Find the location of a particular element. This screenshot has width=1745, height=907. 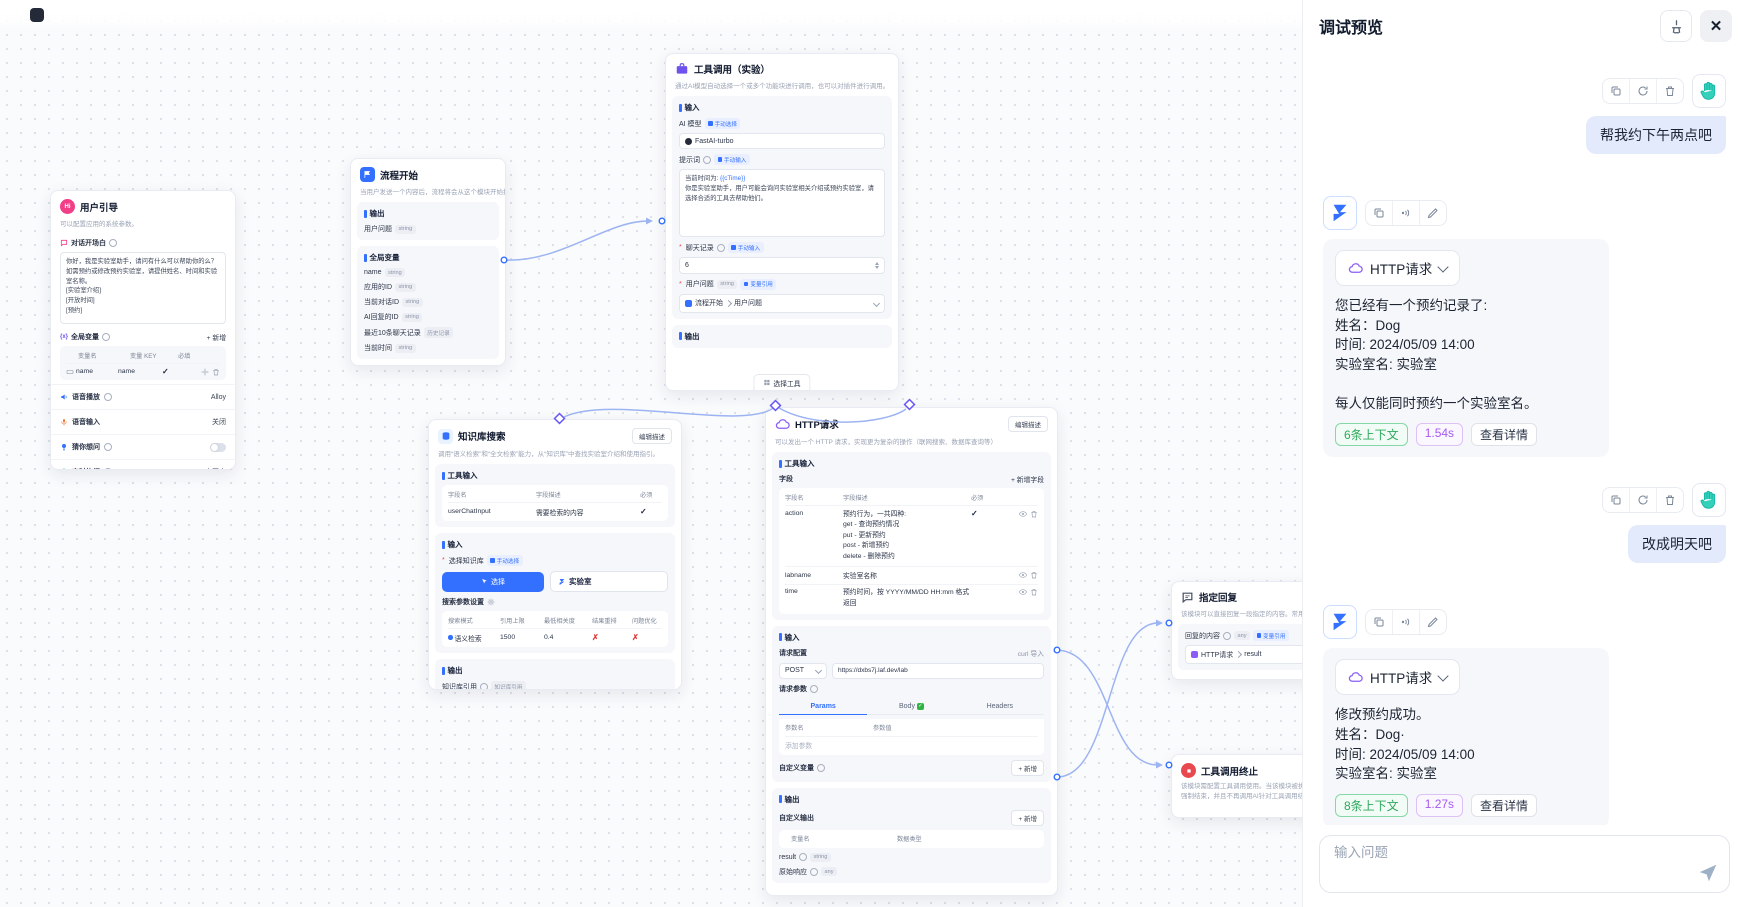

chat-input is located at coordinates (1504, 852).